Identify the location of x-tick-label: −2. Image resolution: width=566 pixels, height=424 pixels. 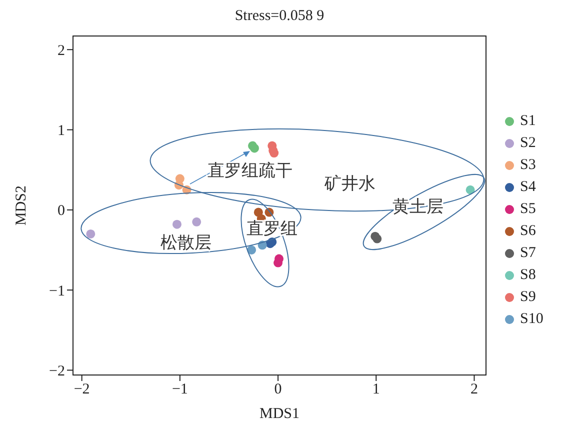
(82, 390).